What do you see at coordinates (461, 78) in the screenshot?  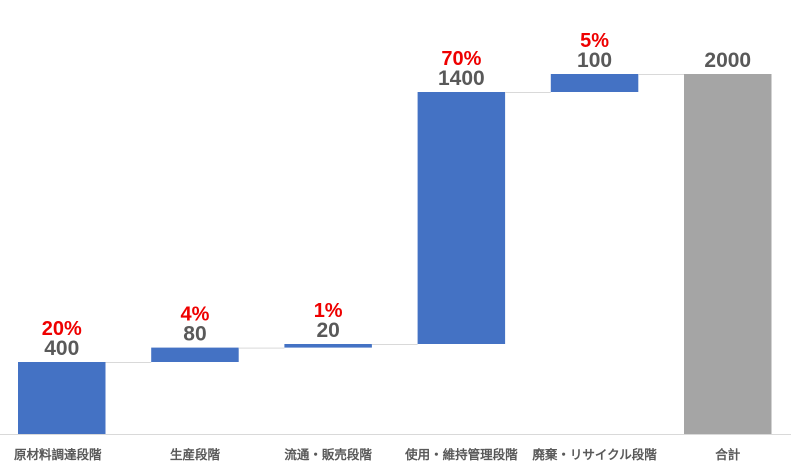 I see `value-label-4: 1400` at bounding box center [461, 78].